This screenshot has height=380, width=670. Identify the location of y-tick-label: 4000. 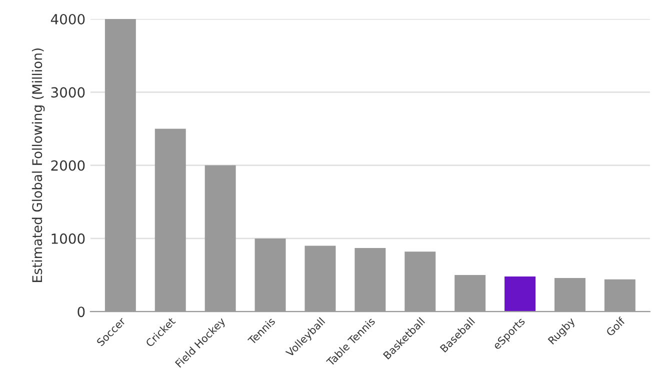
(67, 19).